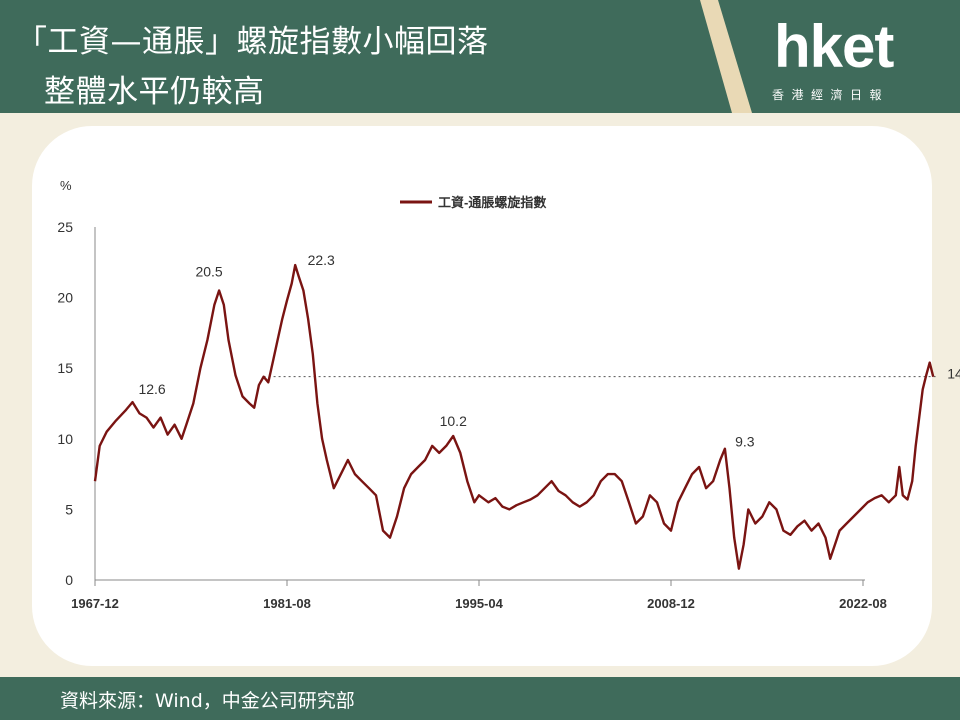 This screenshot has height=720, width=960. Describe the element at coordinates (479, 603) in the screenshot. I see `x-tick-label: 1995-04` at that location.